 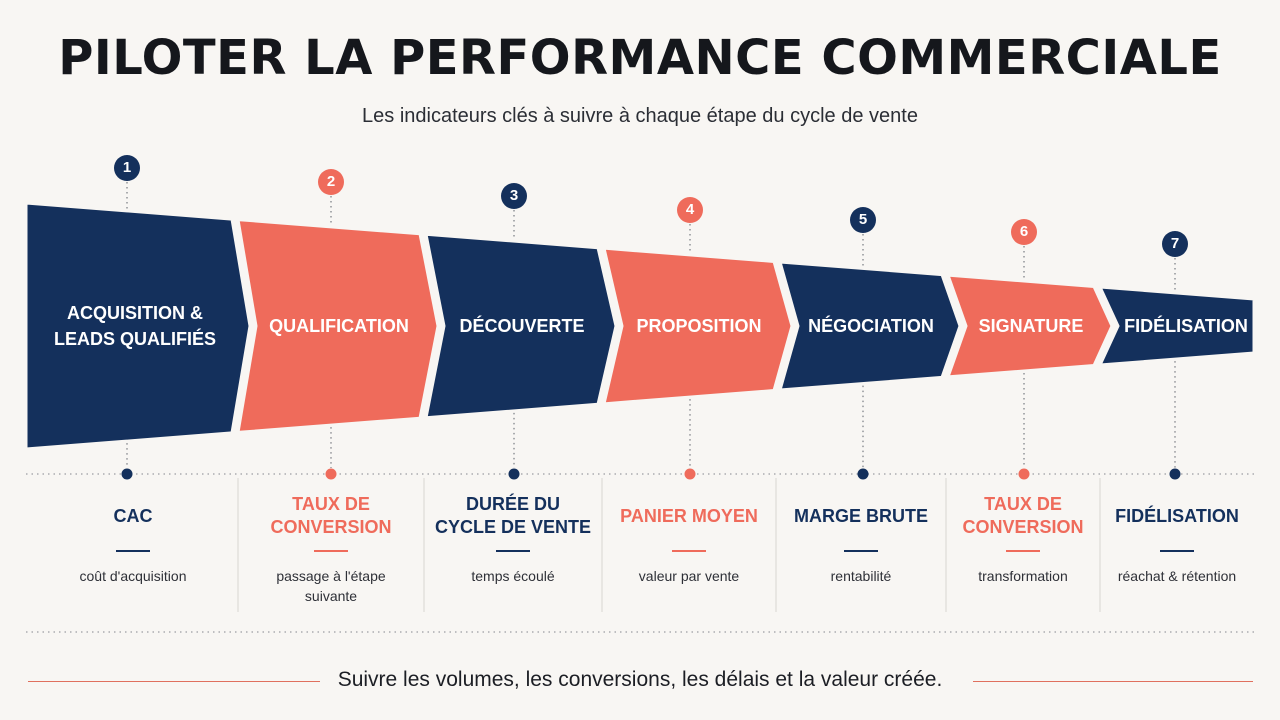 I want to click on kpi-description: coût d'acquisition, so click(x=133, y=576).